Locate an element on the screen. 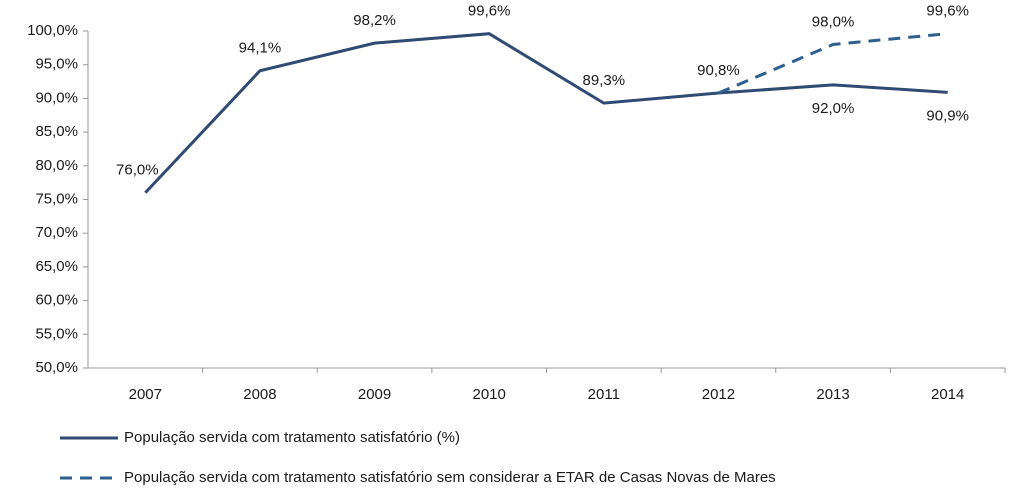 Image resolution: width=1017 pixels, height=492 pixels. y-tick-label: 80,0% is located at coordinates (56, 165).